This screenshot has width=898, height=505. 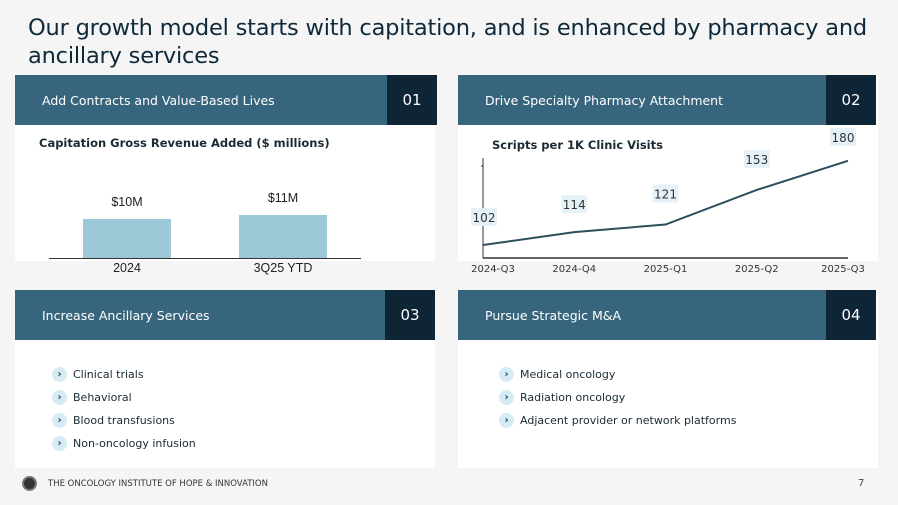 I want to click on data-label: 180, so click(x=843, y=138).